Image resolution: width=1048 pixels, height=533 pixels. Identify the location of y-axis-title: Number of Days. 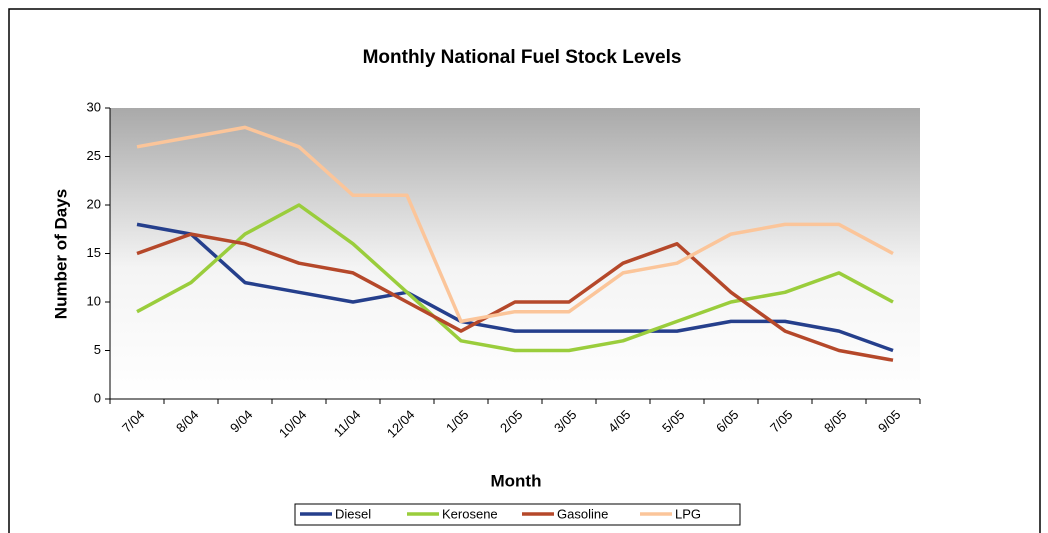
(60, 254).